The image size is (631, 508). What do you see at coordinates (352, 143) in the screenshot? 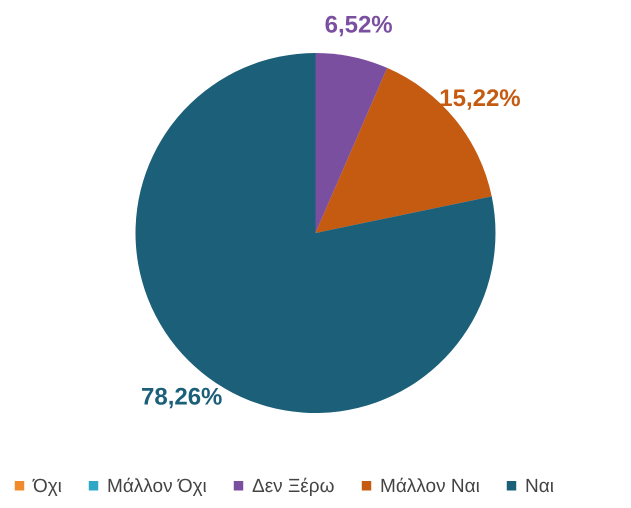
I see `pie-slice` at bounding box center [352, 143].